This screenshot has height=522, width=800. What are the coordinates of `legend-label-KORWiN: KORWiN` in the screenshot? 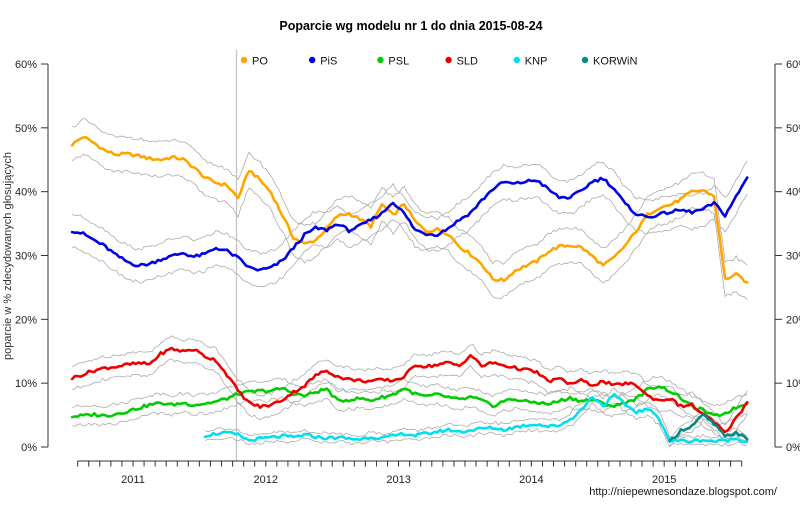 It's located at (615, 62).